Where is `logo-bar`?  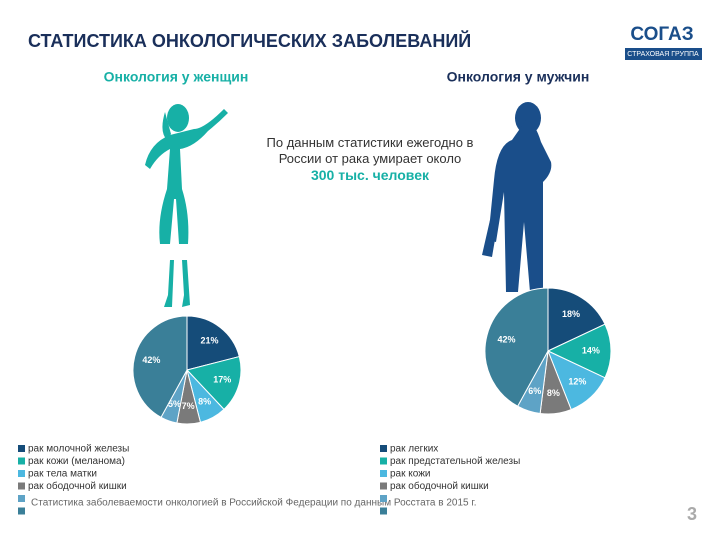
logo-bar is located at coordinates (663, 54).